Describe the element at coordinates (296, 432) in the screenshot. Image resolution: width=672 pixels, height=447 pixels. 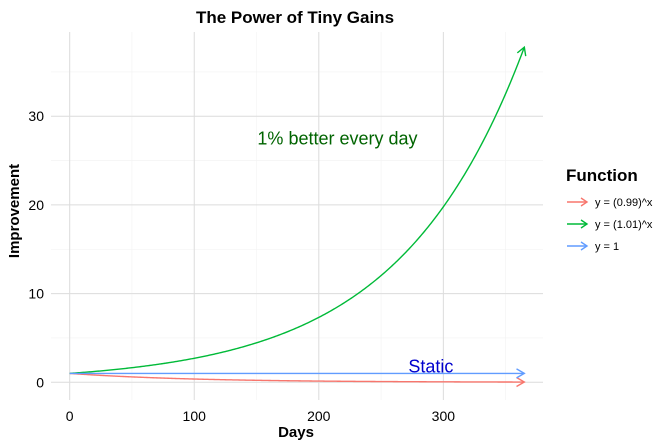
I see `x-axis-title: Days` at that location.